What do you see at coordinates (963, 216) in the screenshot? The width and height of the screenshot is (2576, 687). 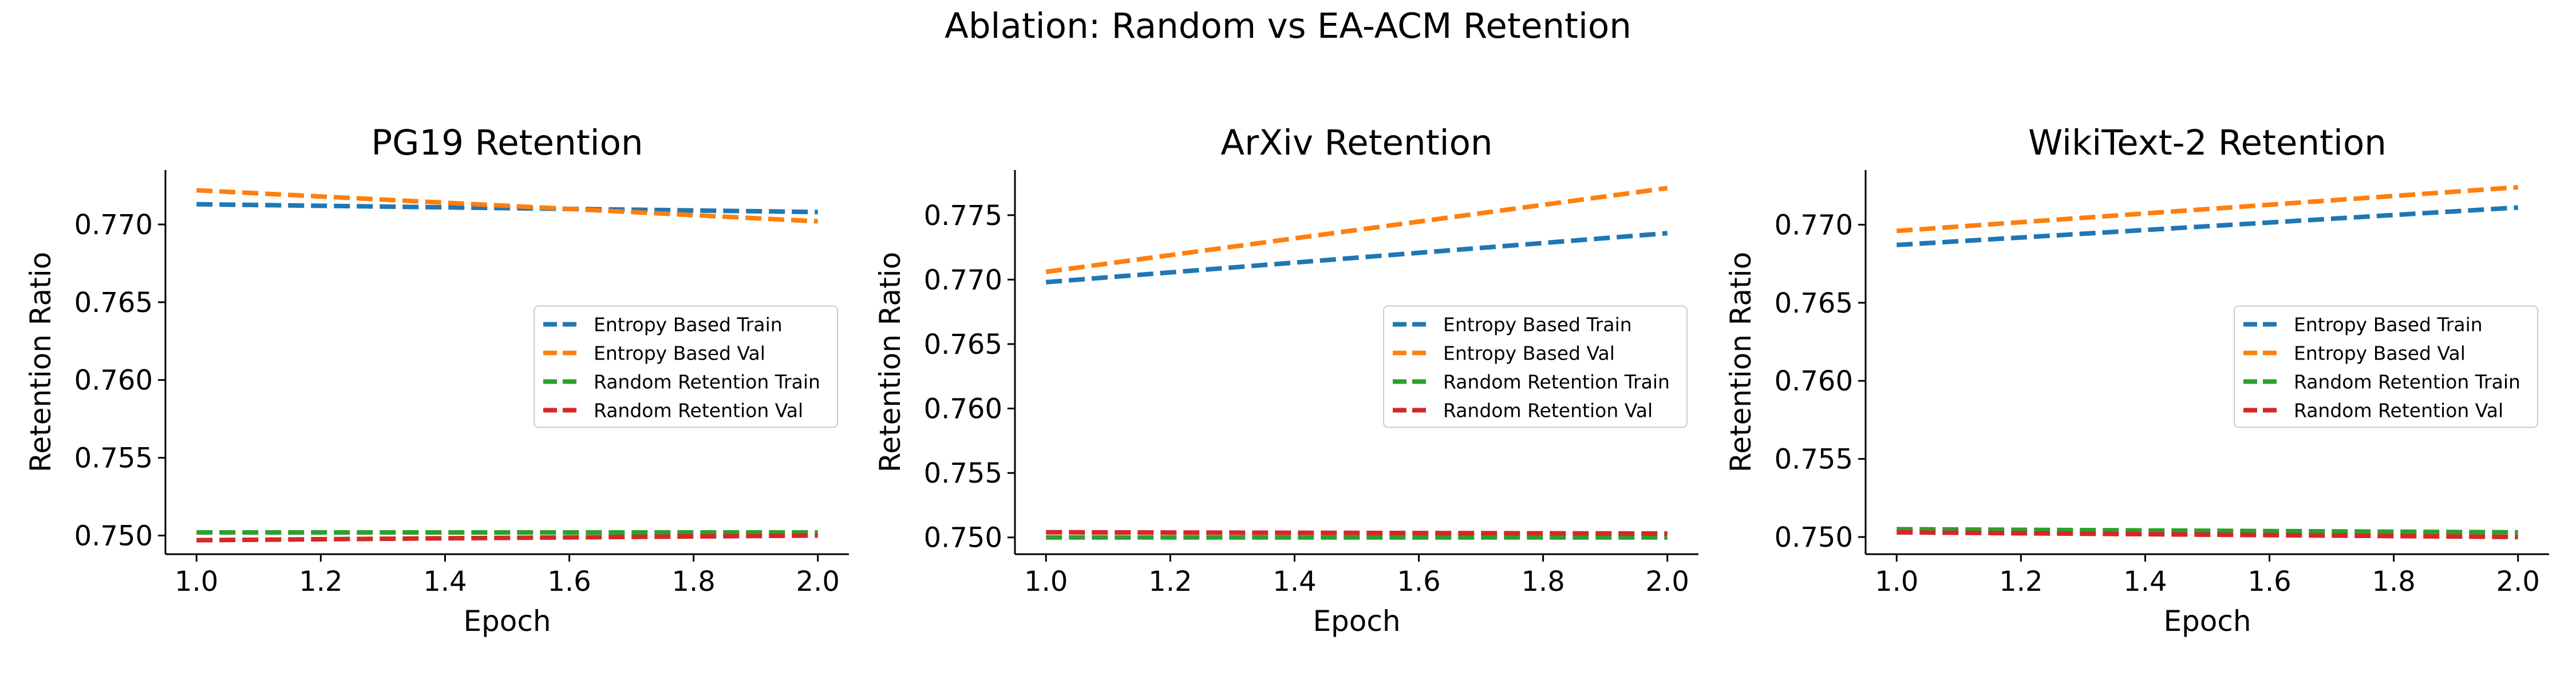 I see `y-tick-label: 0.775` at bounding box center [963, 216].